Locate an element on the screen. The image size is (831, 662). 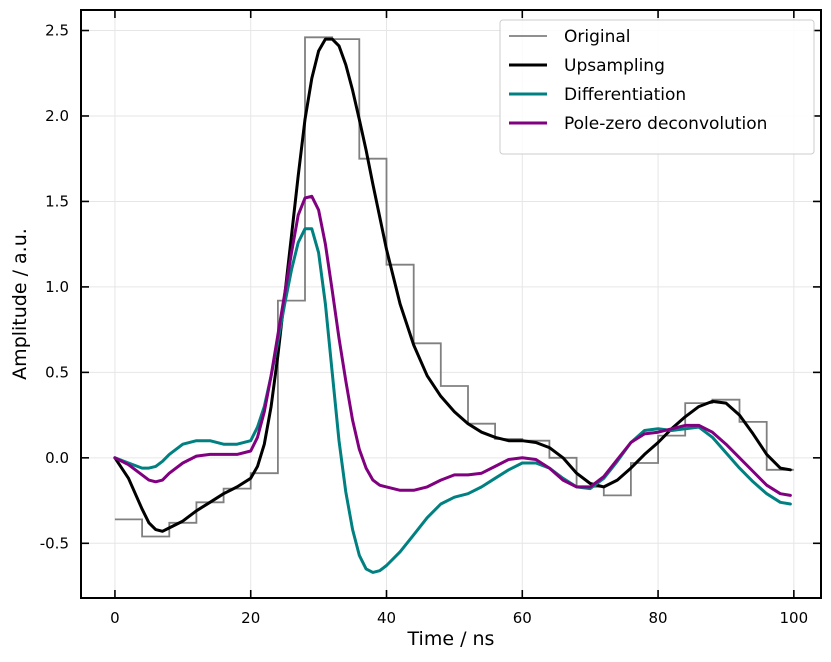
x-tick-label: 80 is located at coordinates (658, 618).